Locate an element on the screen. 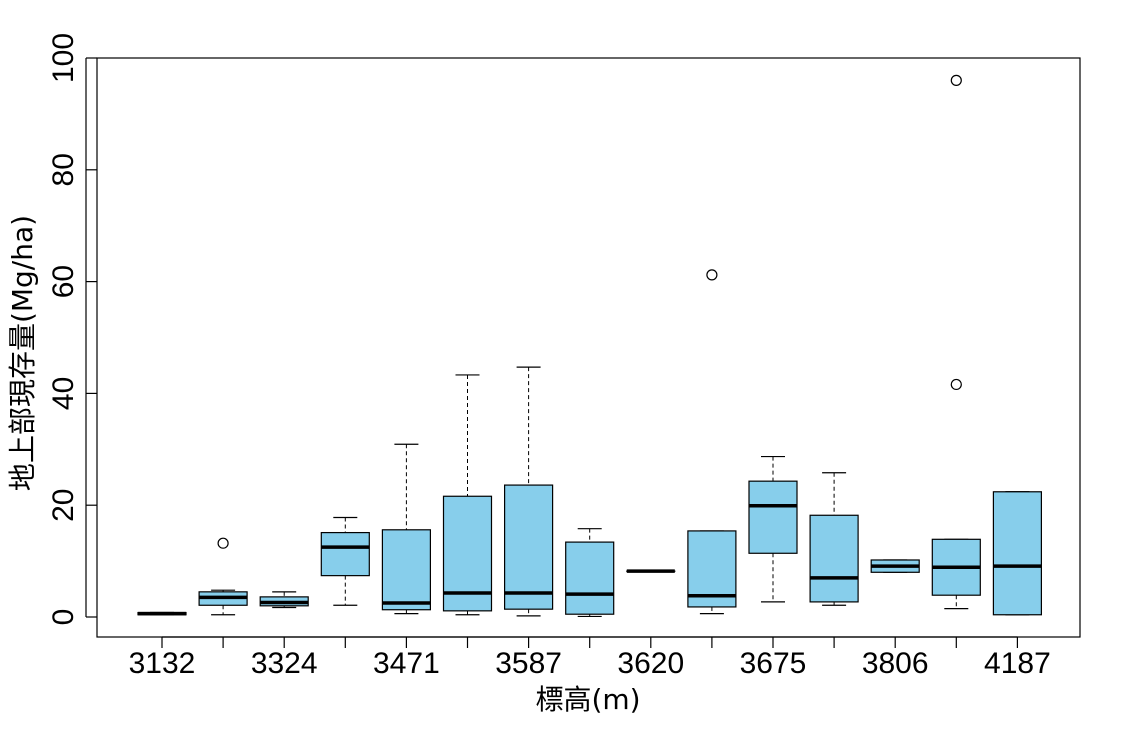 This screenshot has width=1138, height=734. x-tick-label: 3471 is located at coordinates (406, 663).